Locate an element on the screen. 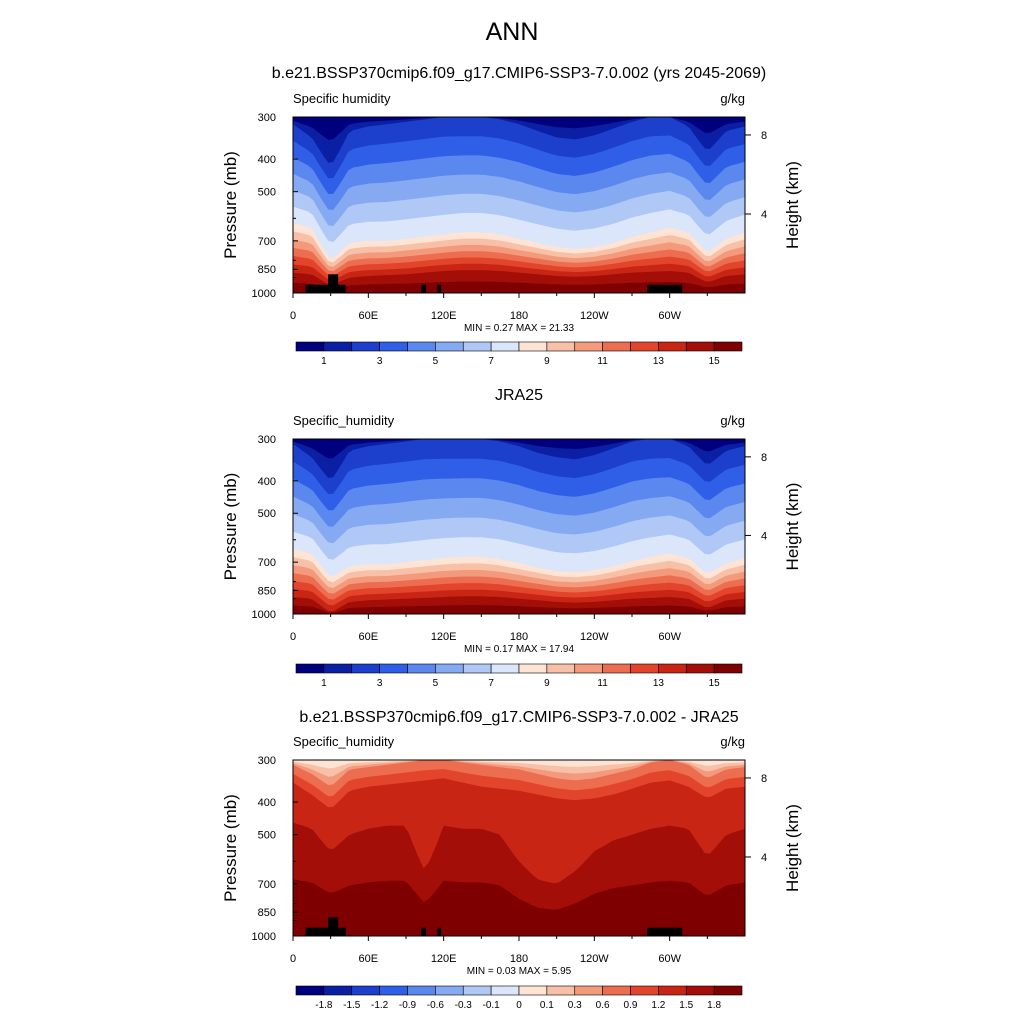  colorbar-label: -0.3 is located at coordinates (464, 1005).